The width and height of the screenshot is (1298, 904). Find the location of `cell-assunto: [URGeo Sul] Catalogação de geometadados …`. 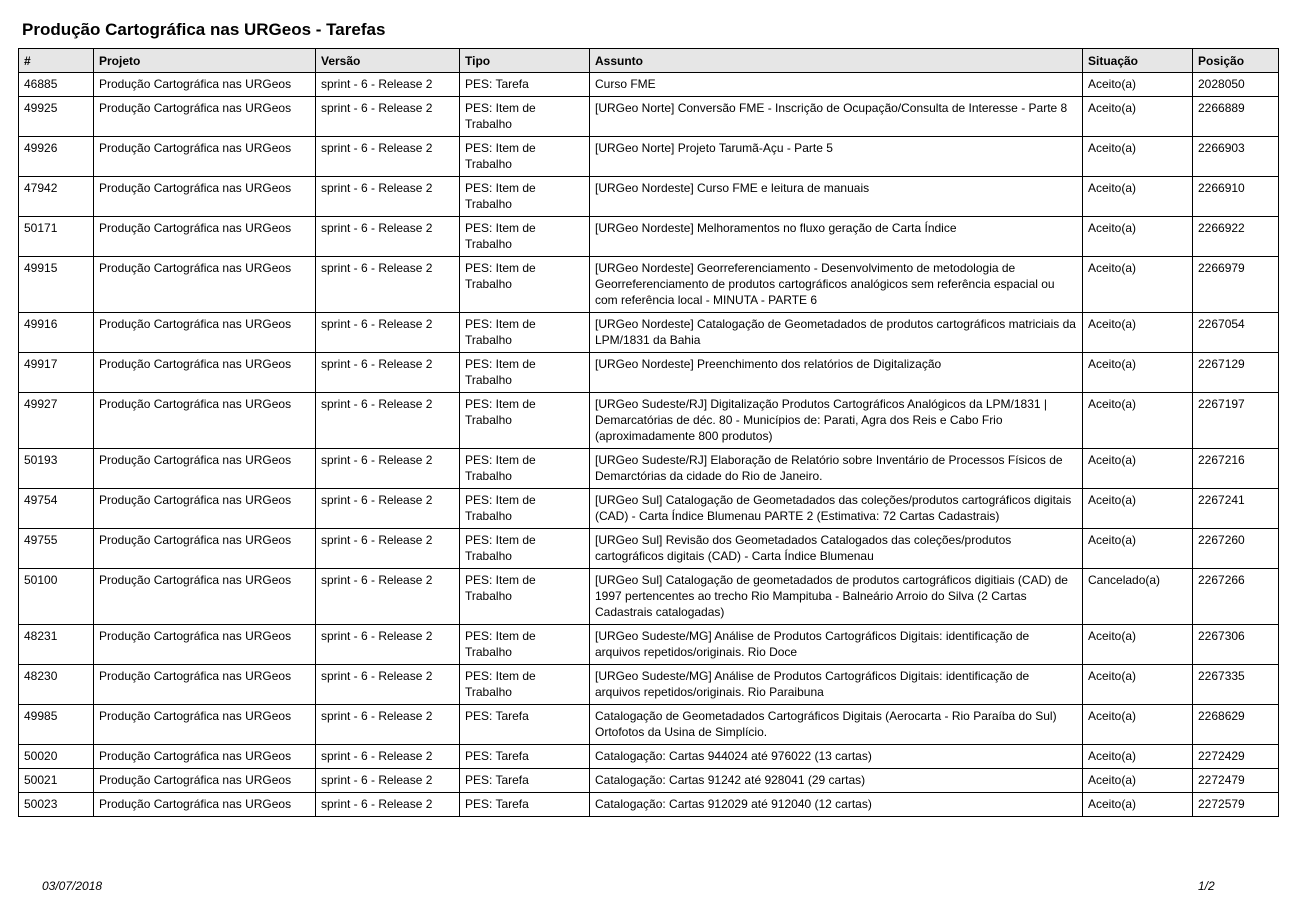

cell-assunto: [URGeo Sul] Catalogação de geometadados … is located at coordinates (836, 596).